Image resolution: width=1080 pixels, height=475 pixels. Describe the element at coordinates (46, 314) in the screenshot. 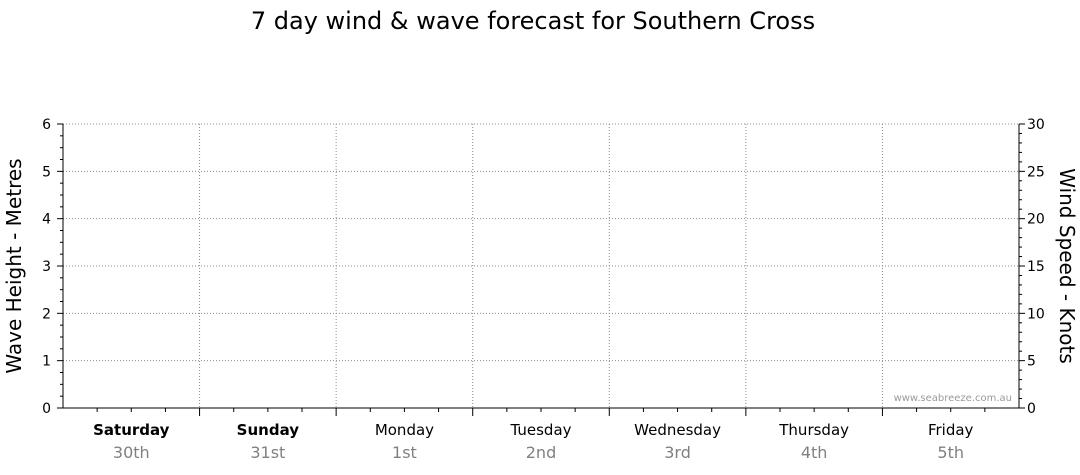

I see `left-tick-label: 2` at that location.